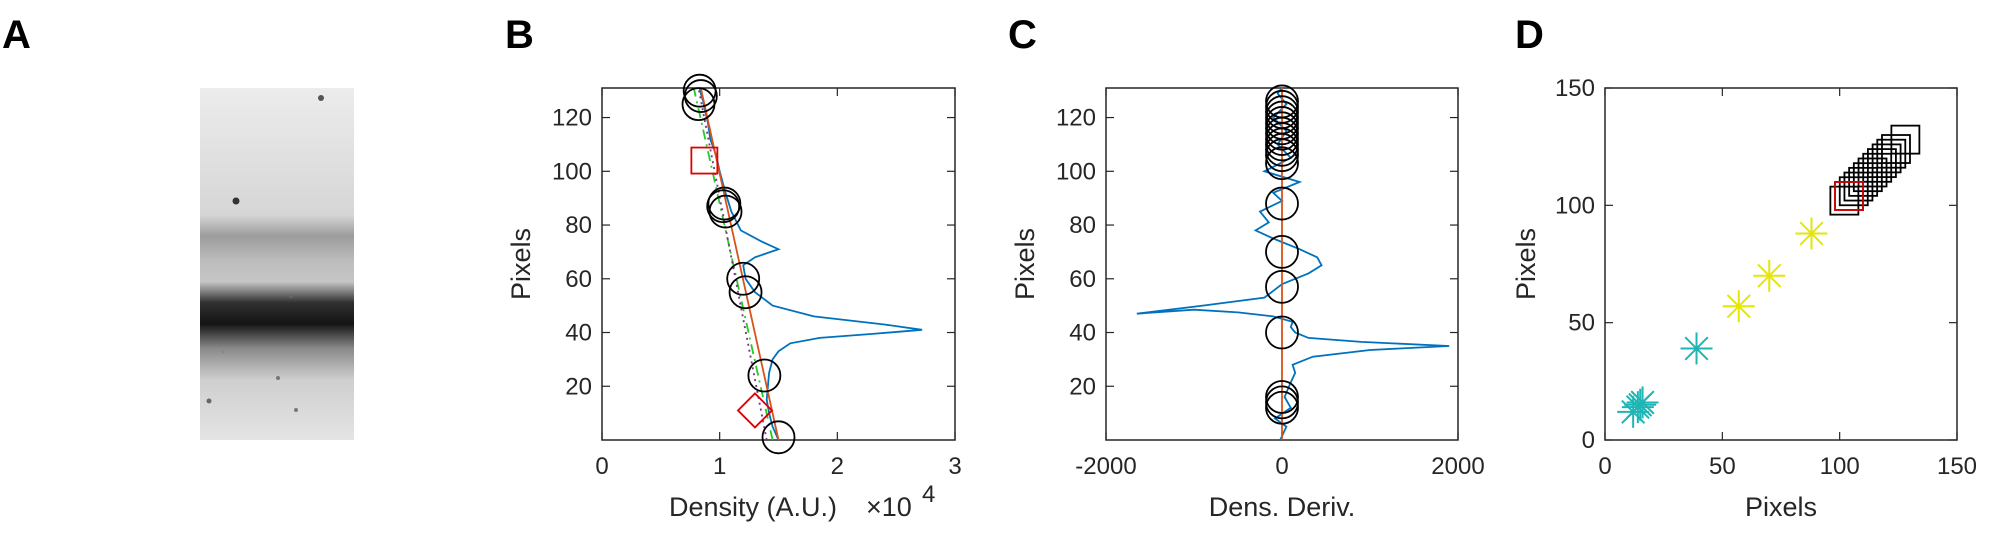 The height and width of the screenshot is (550, 1999). Describe the element at coordinates (719, 466) in the screenshot. I see `x-tick-label: 1` at that location.